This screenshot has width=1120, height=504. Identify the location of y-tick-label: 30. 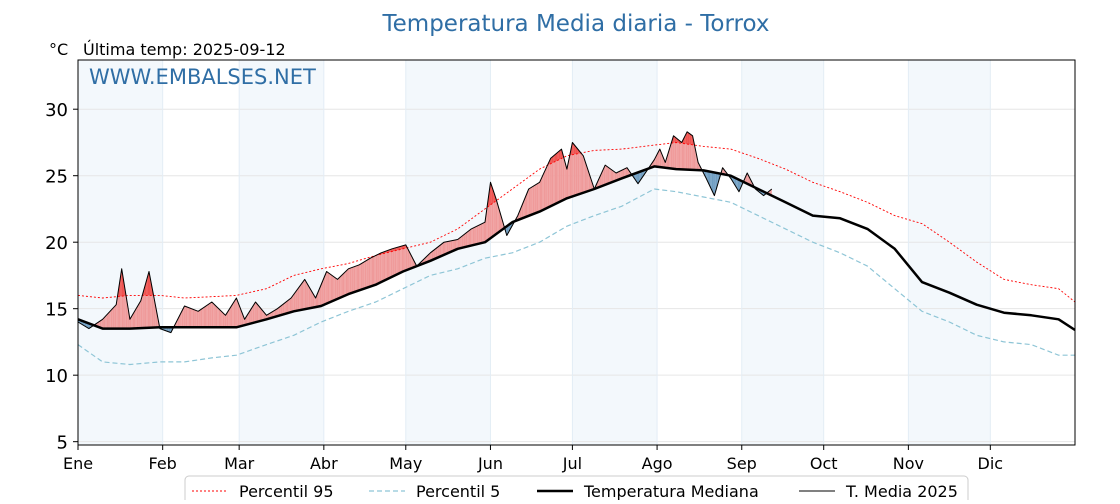
(56, 110).